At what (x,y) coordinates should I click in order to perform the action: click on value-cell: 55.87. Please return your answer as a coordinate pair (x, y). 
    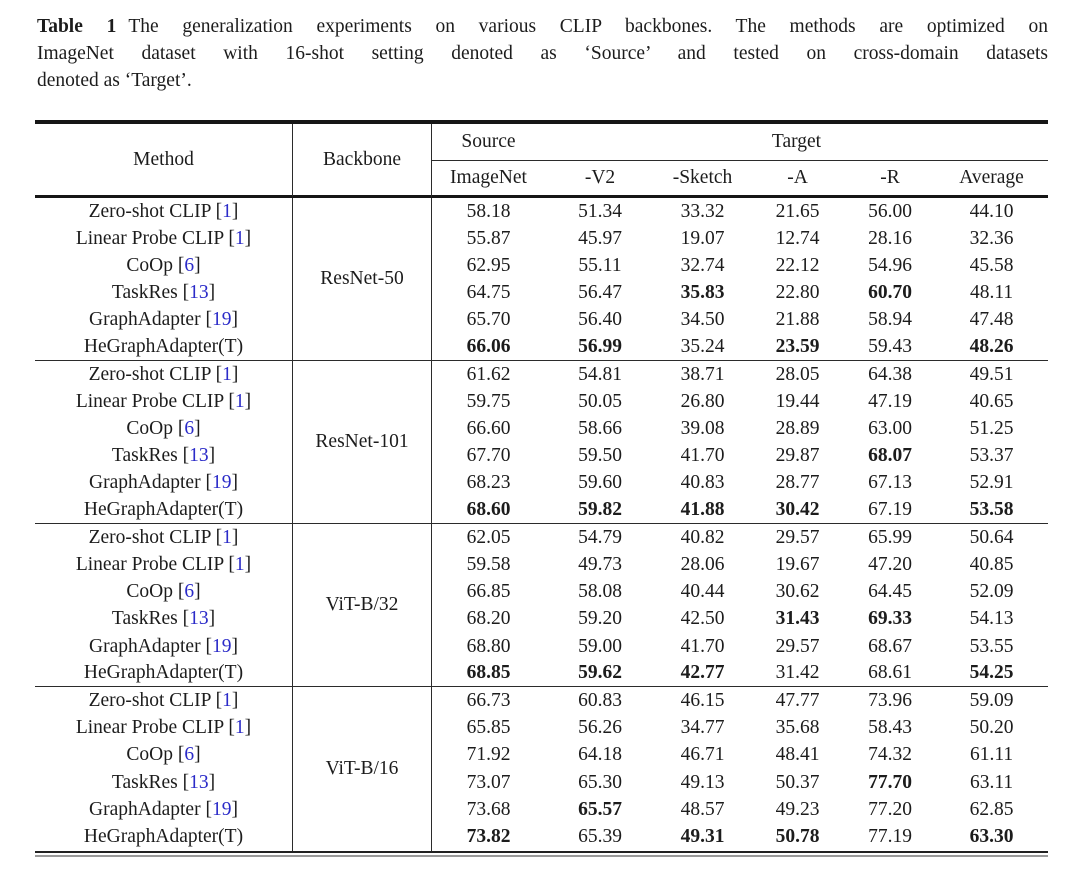
    Looking at the image, I should click on (488, 238).